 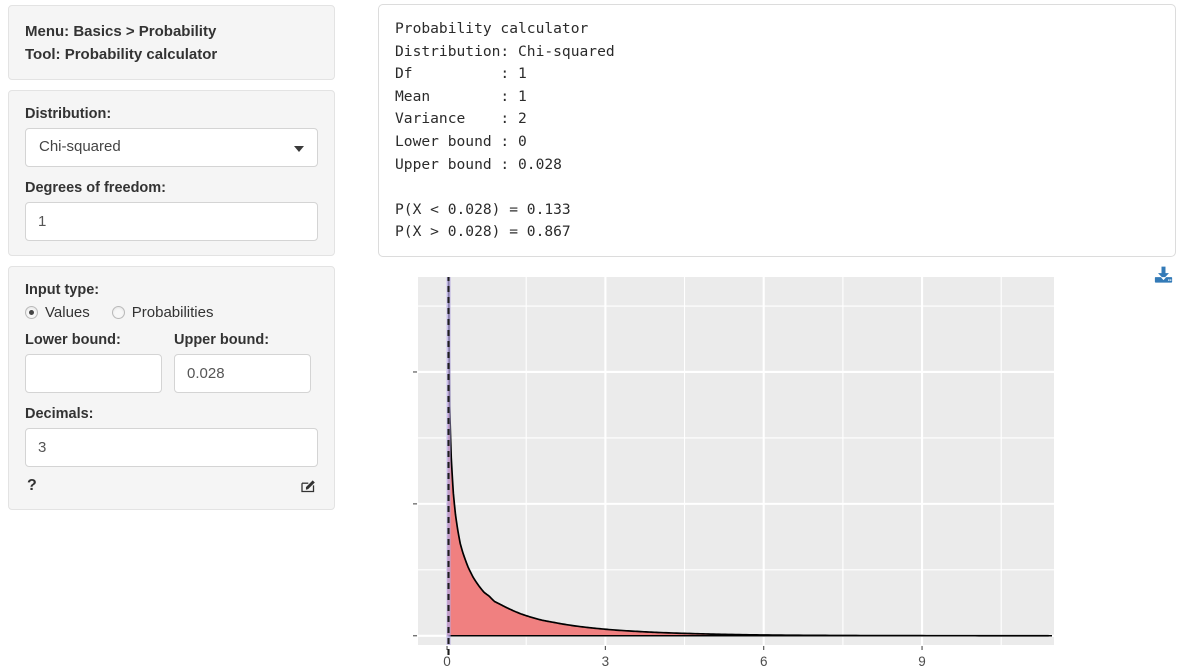 I want to click on x-axis-tick-label: 0, so click(x=447, y=661).